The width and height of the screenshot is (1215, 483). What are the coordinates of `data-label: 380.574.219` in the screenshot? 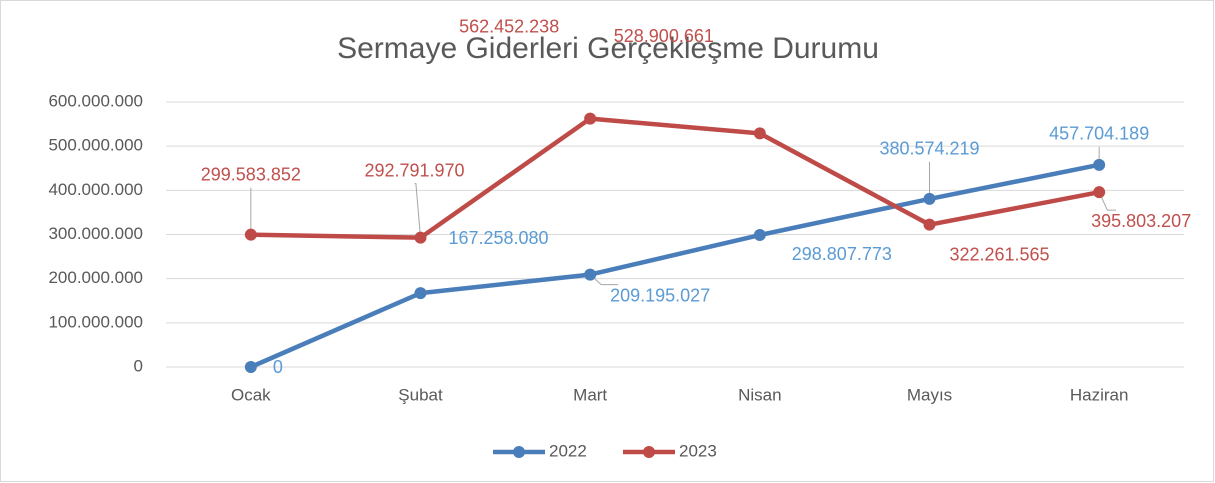 It's located at (929, 149).